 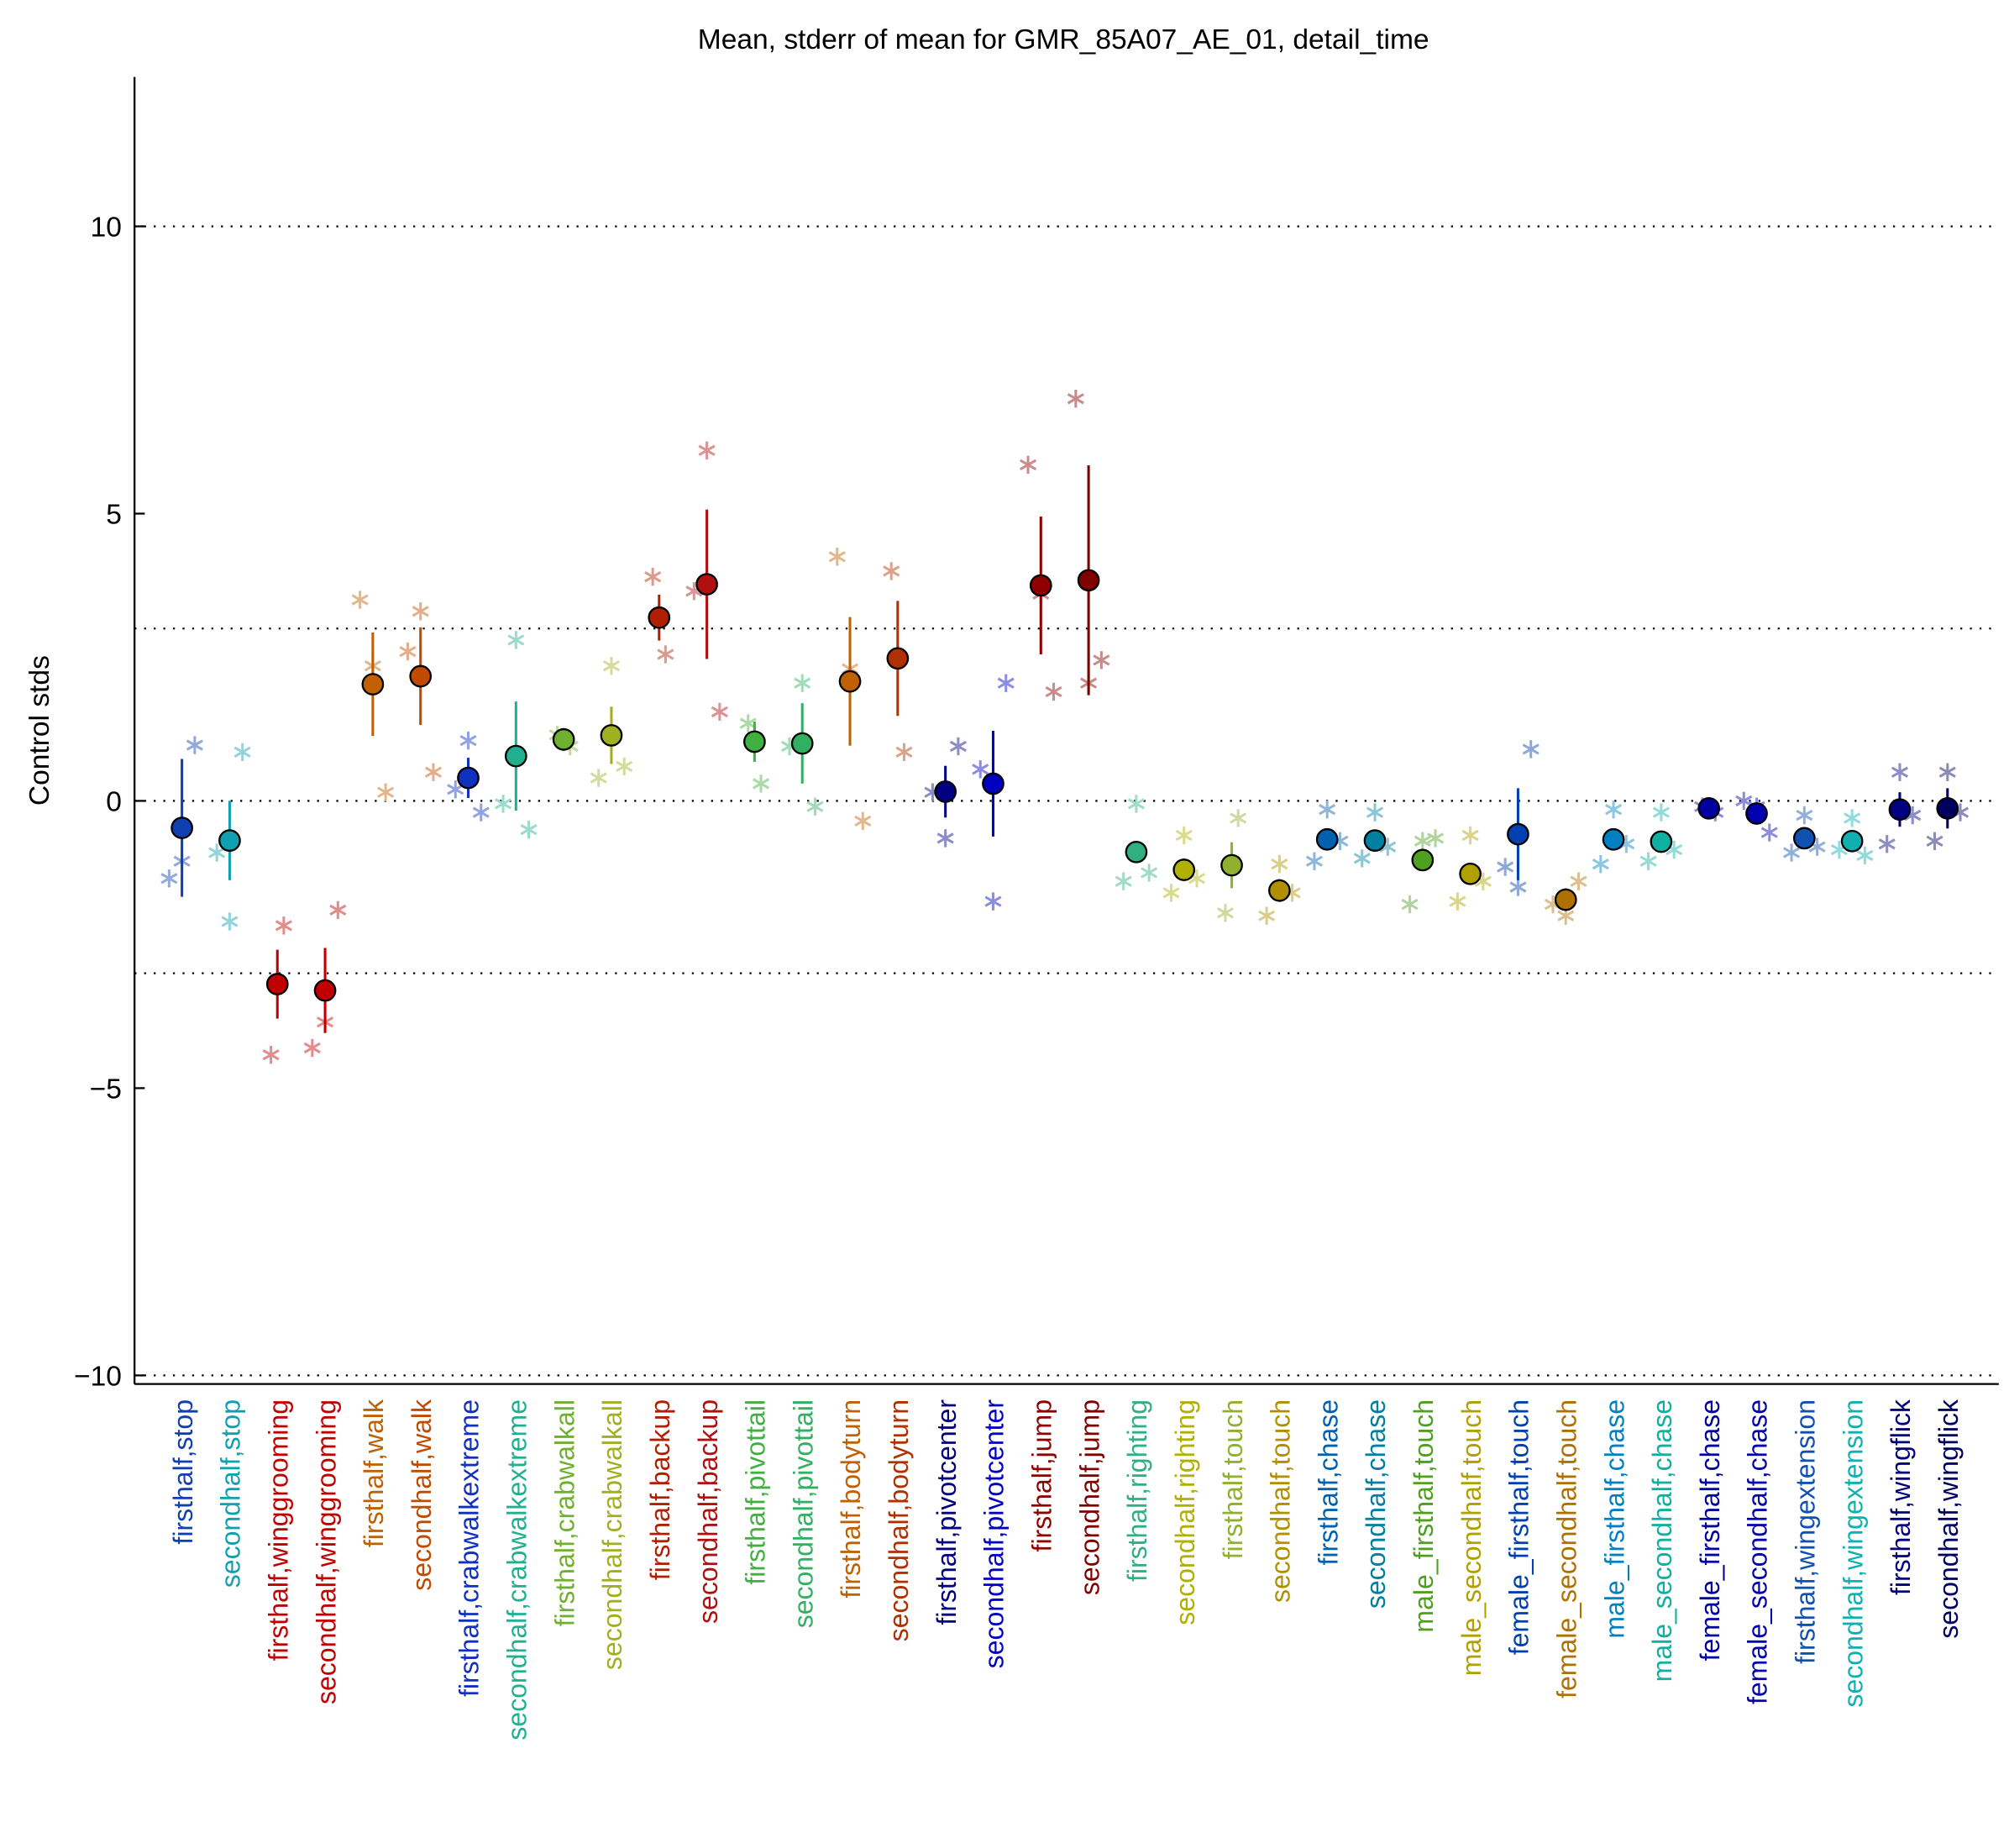 I want to click on y-axis-label: Control stds, so click(x=39, y=730).